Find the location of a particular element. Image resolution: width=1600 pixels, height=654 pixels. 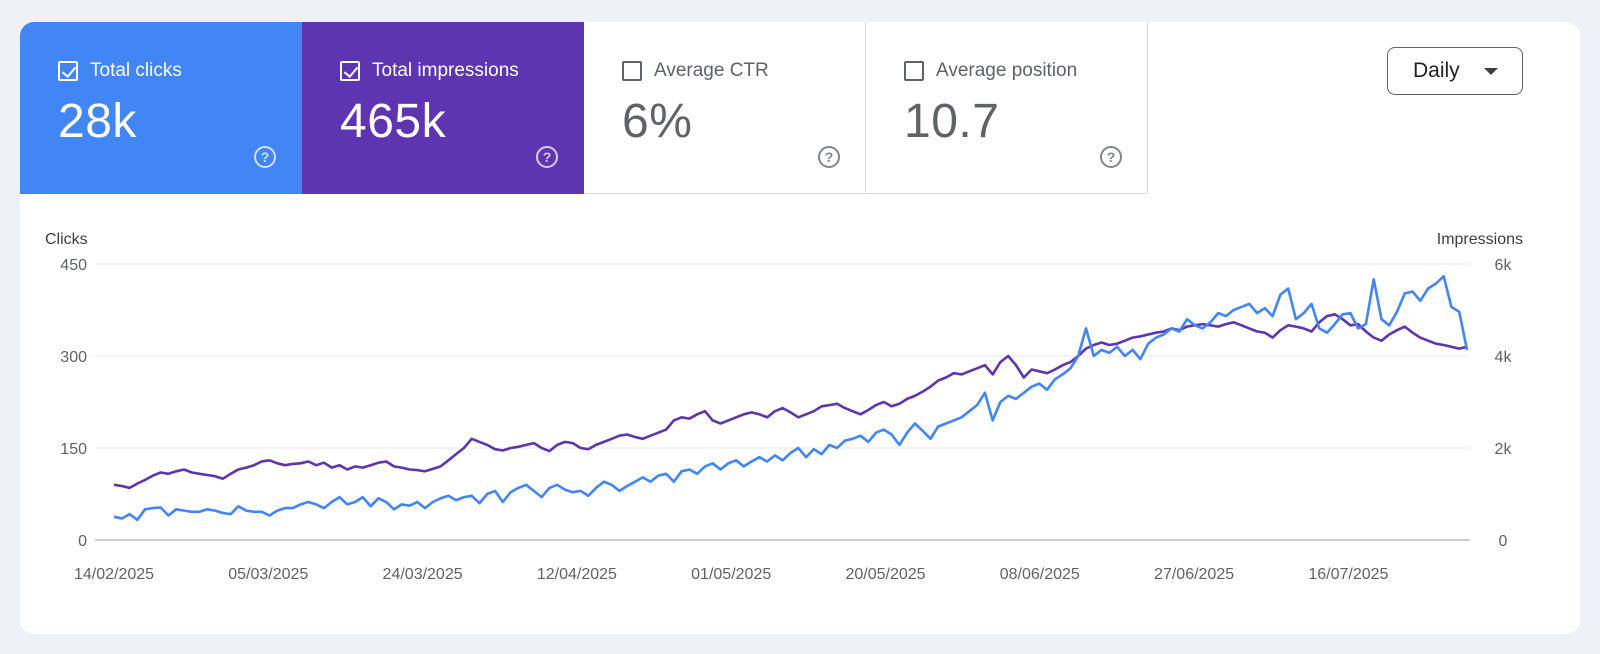

metric-card-average-position: Average position 10.7 ? is located at coordinates (1007, 108).